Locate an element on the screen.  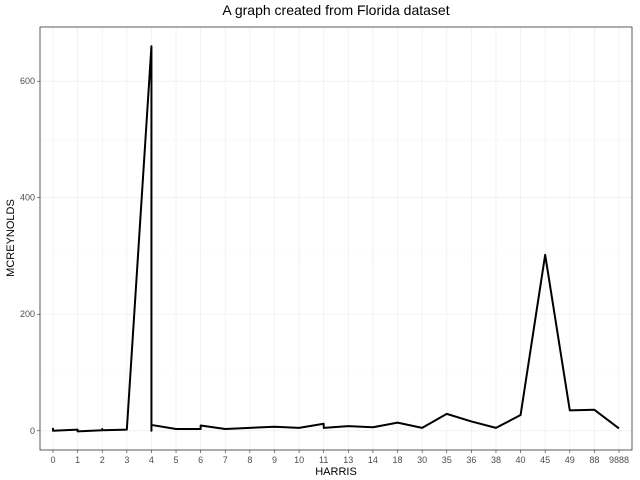
x-tick-label: 13 is located at coordinates (348, 460).